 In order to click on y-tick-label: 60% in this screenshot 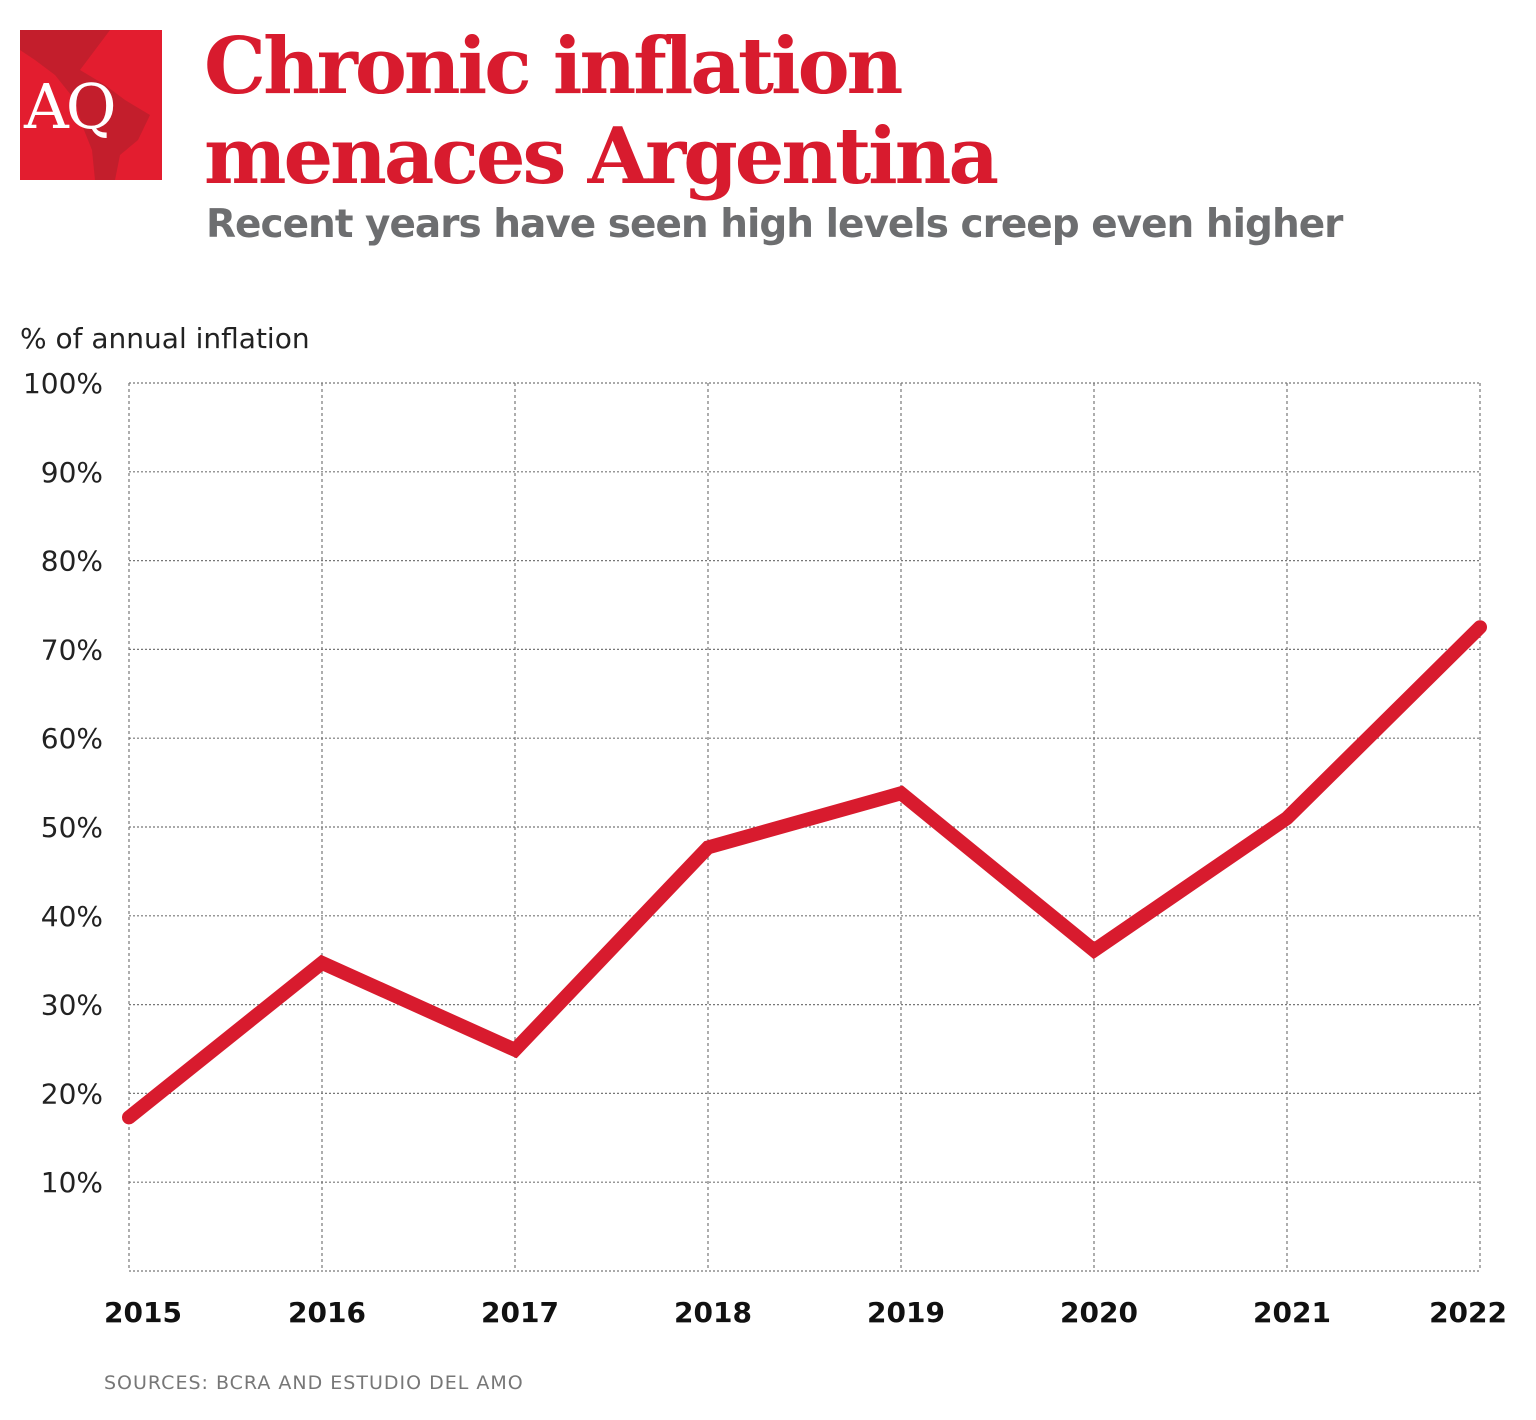, I will do `click(72, 738)`.